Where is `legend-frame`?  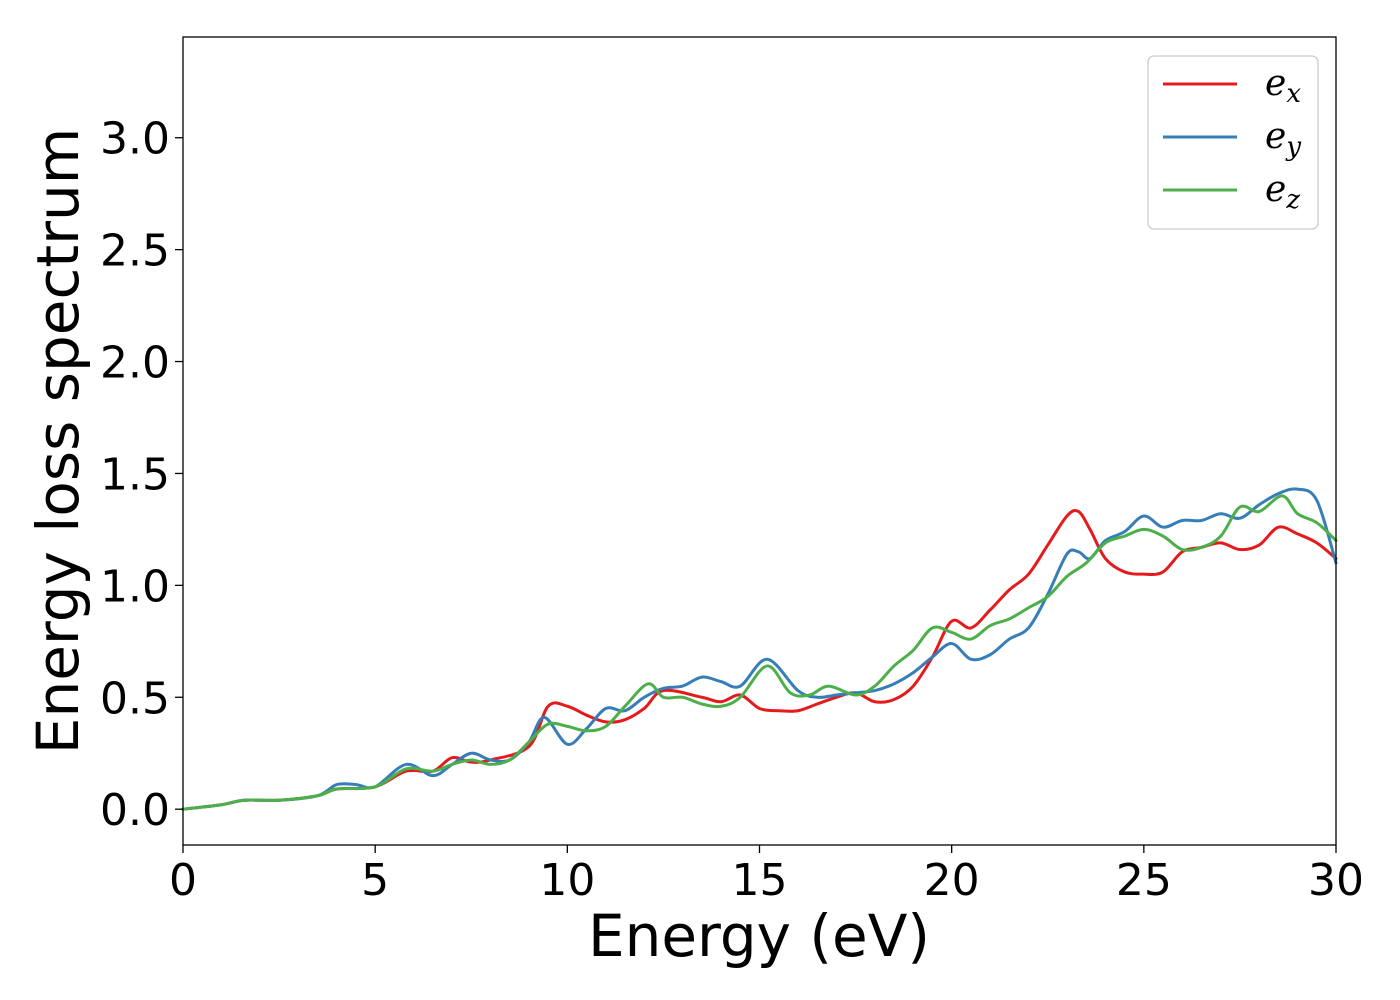
legend-frame is located at coordinates (1233, 142).